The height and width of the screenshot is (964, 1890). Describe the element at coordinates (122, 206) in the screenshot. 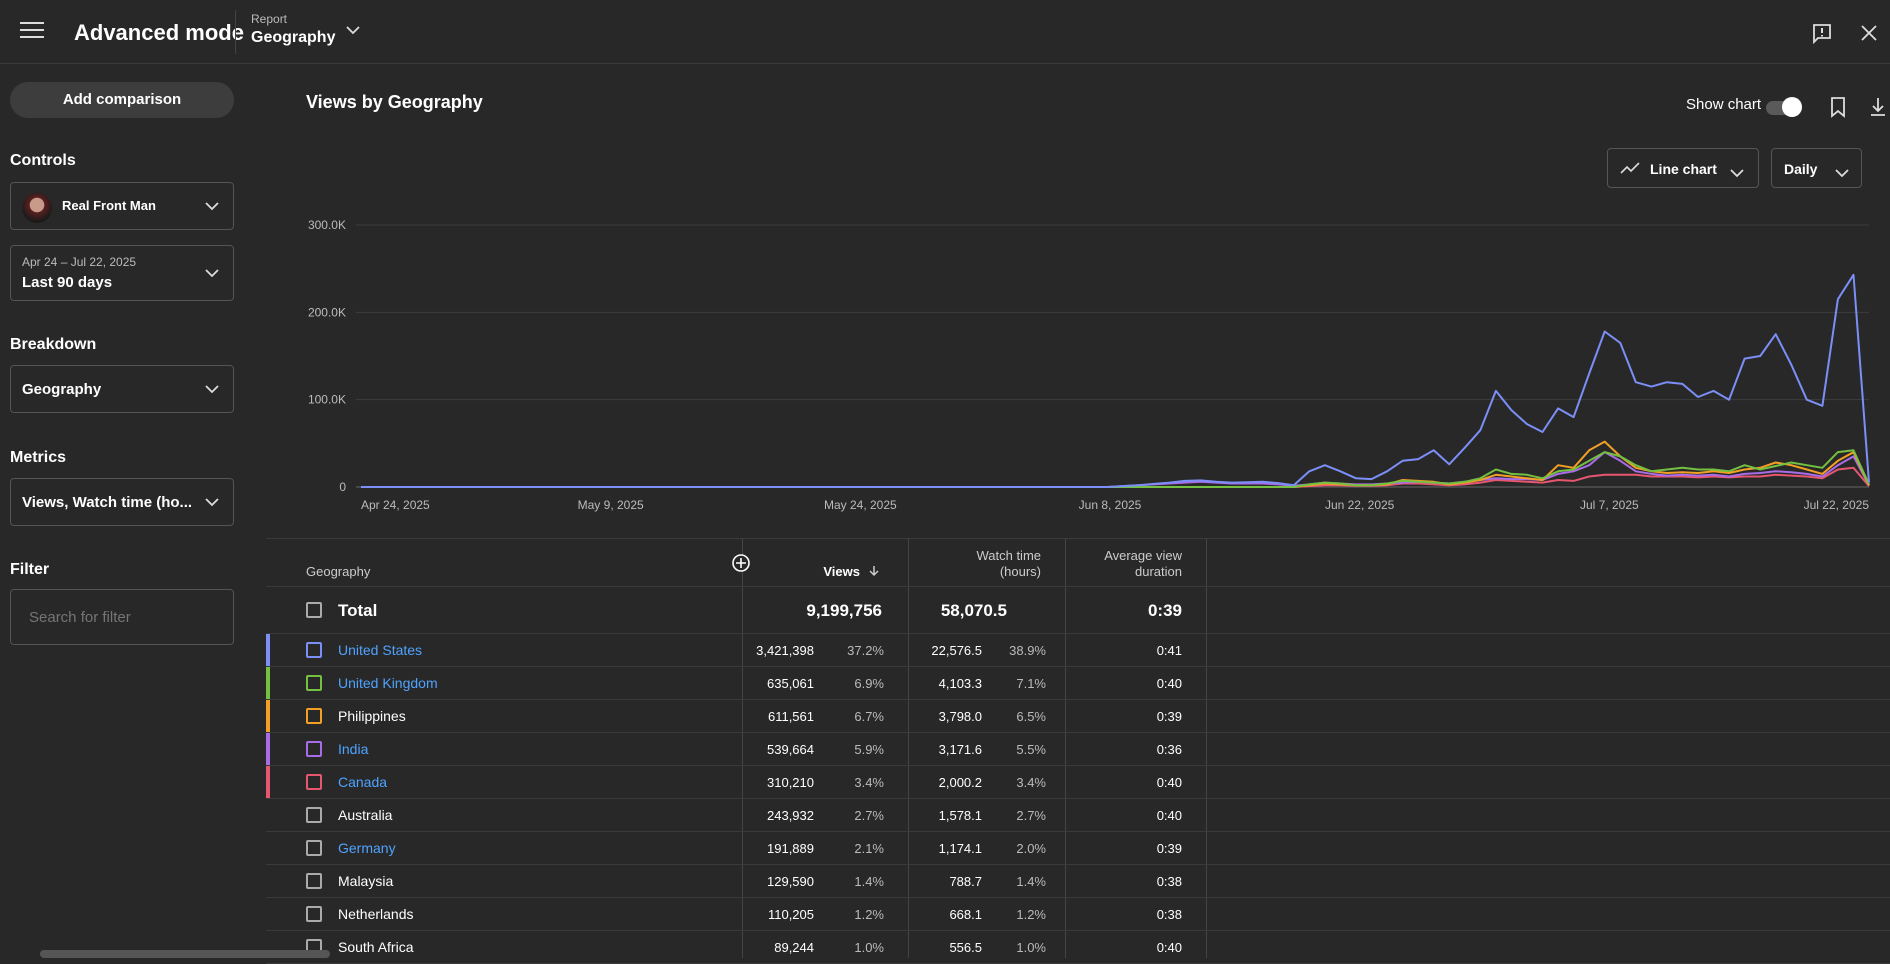

I see `channel-dropdown: Real Front Man` at that location.